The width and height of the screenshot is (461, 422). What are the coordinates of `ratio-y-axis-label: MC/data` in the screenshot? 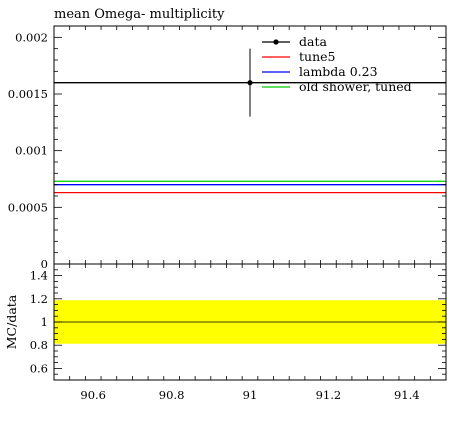 It's located at (11, 321).